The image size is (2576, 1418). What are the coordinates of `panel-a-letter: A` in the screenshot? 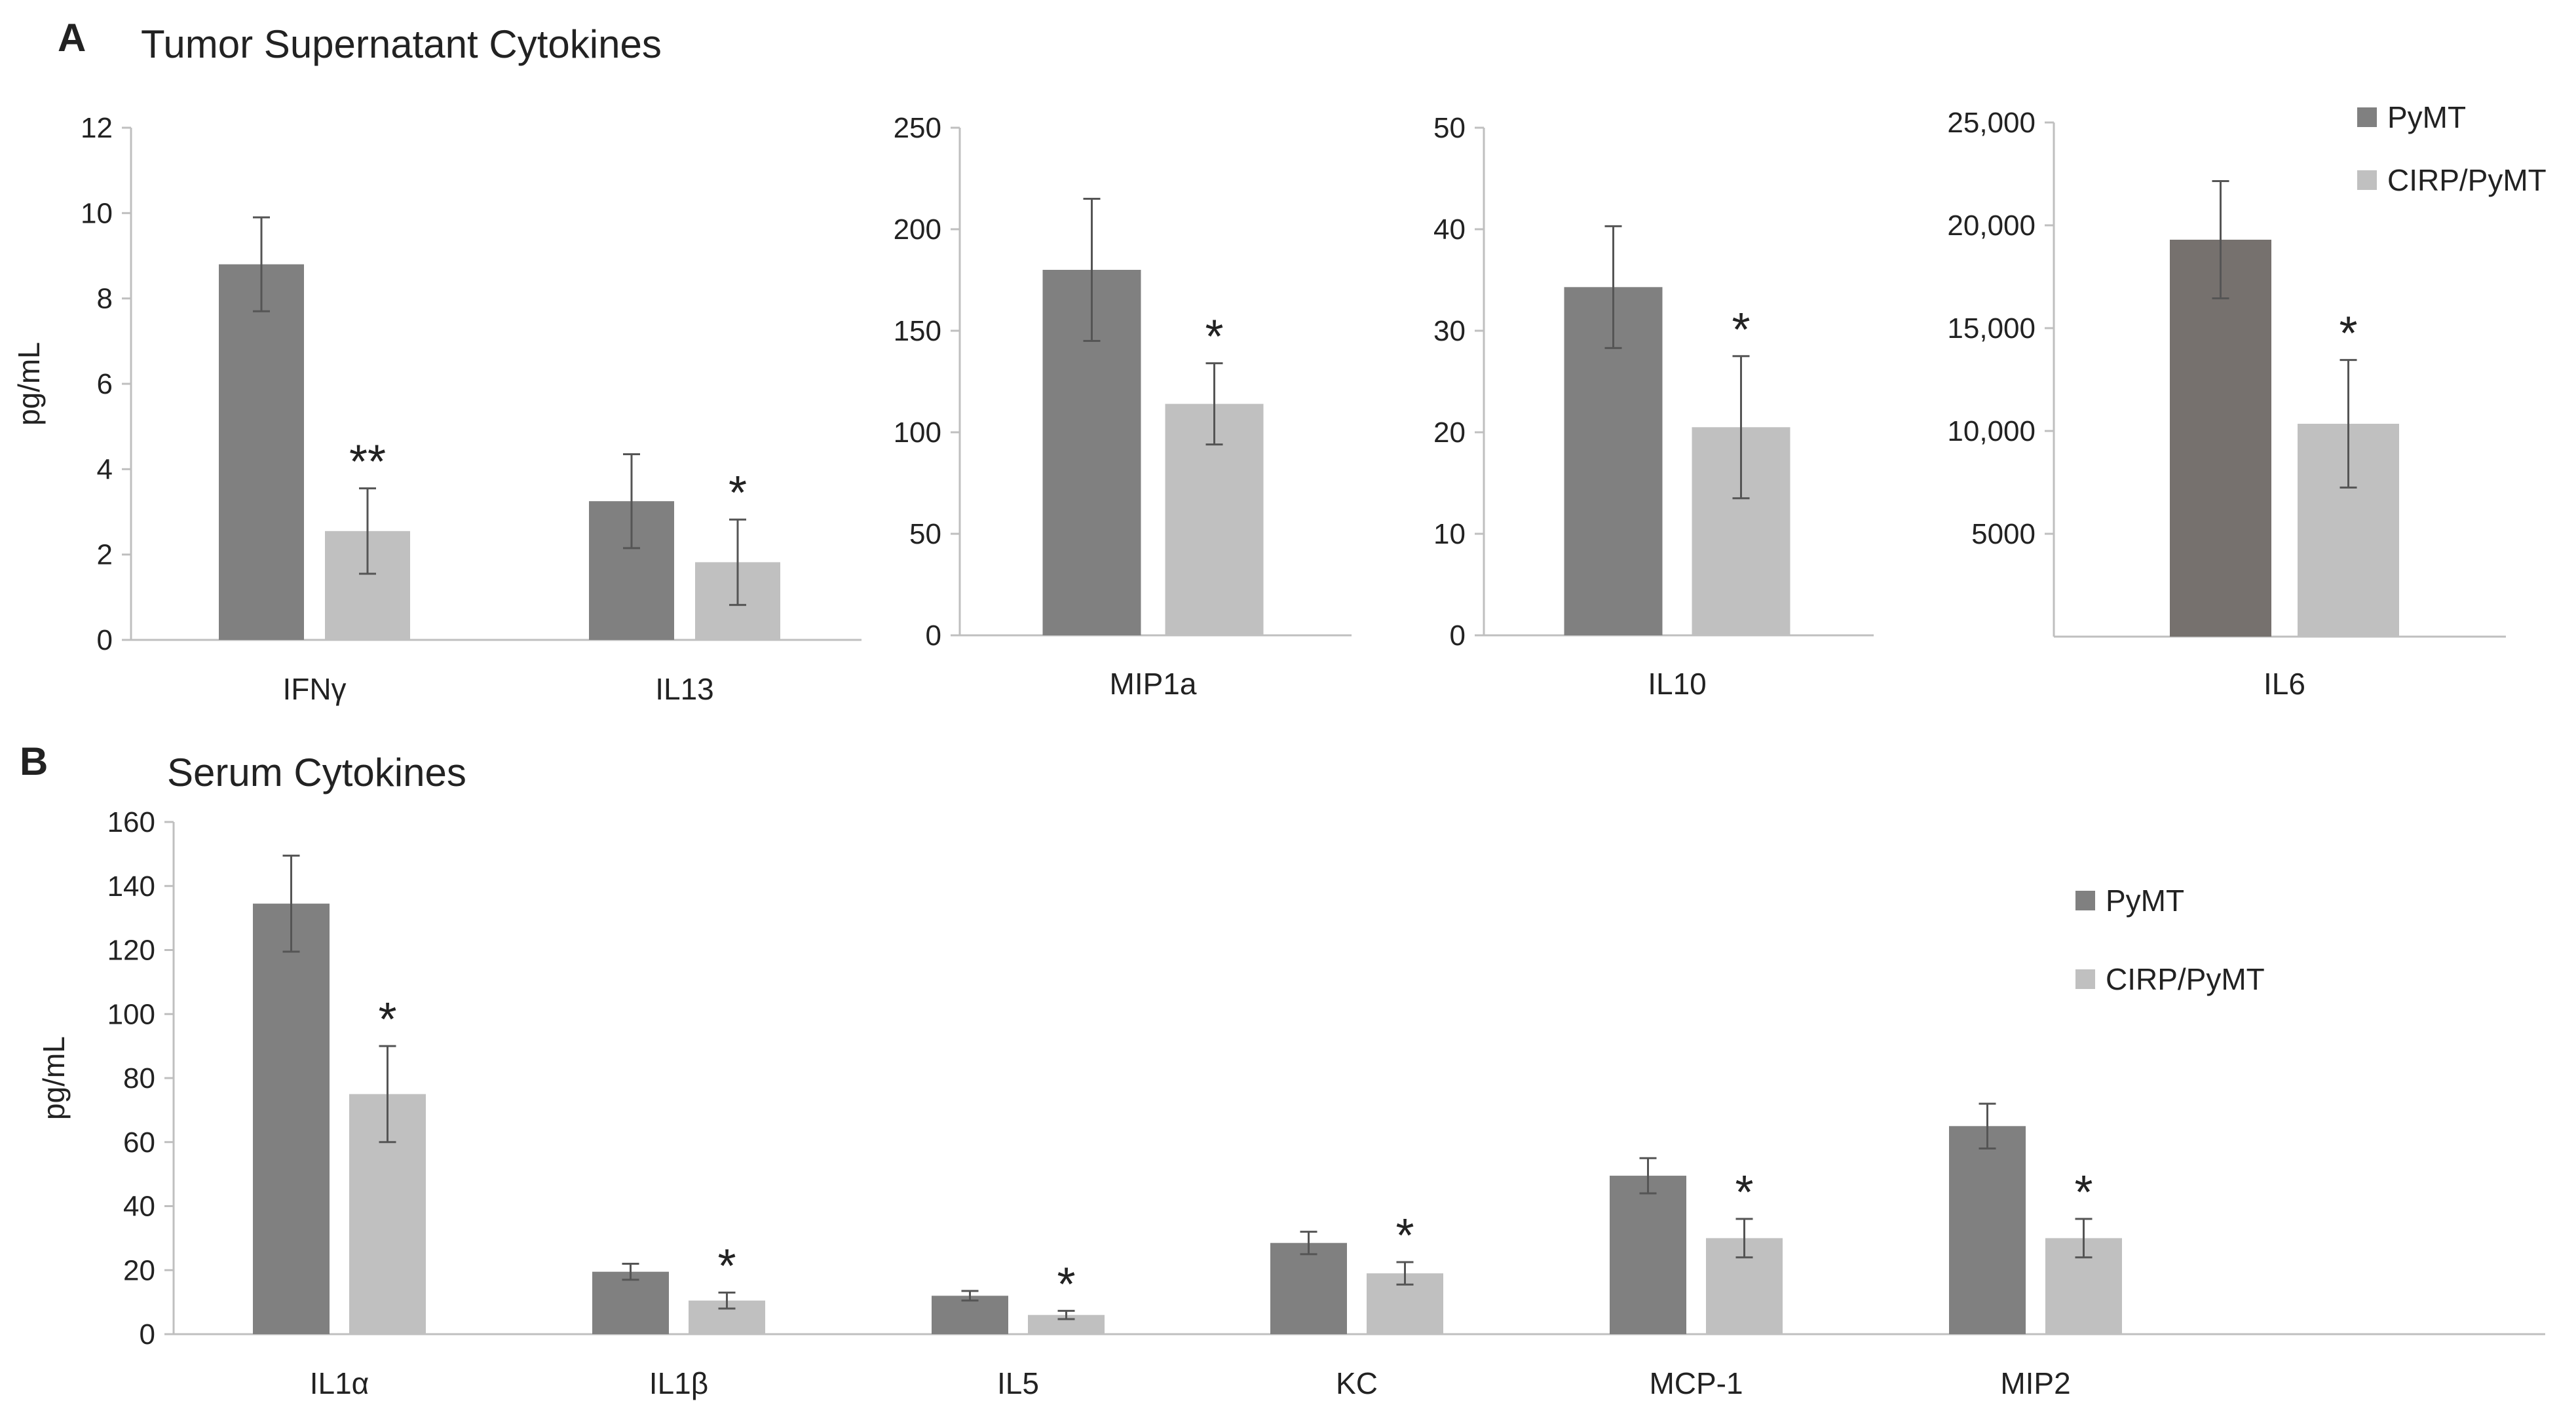 It's located at (72, 38).